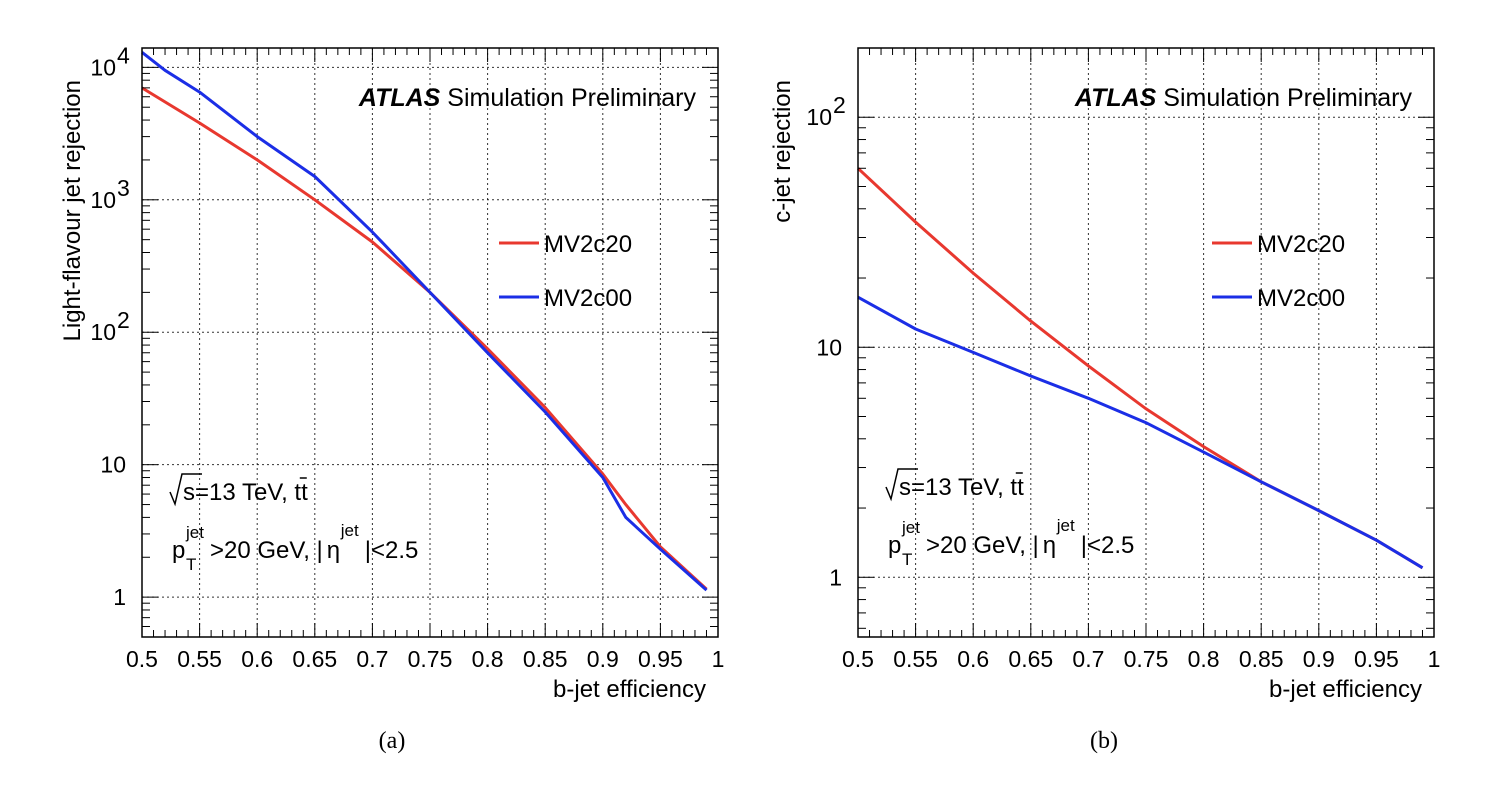  I want to click on series-line-mv2c00, so click(1140, 432).